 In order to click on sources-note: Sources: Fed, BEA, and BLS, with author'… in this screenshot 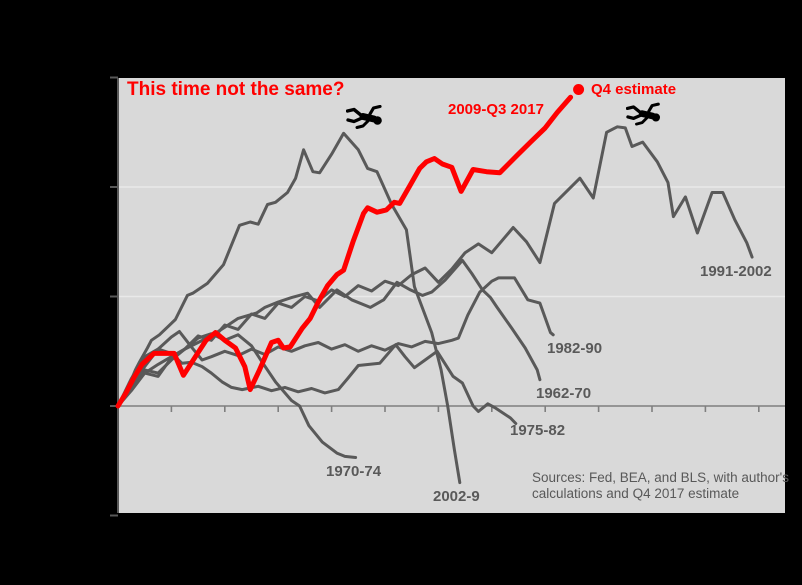, I will do `click(662, 486)`.